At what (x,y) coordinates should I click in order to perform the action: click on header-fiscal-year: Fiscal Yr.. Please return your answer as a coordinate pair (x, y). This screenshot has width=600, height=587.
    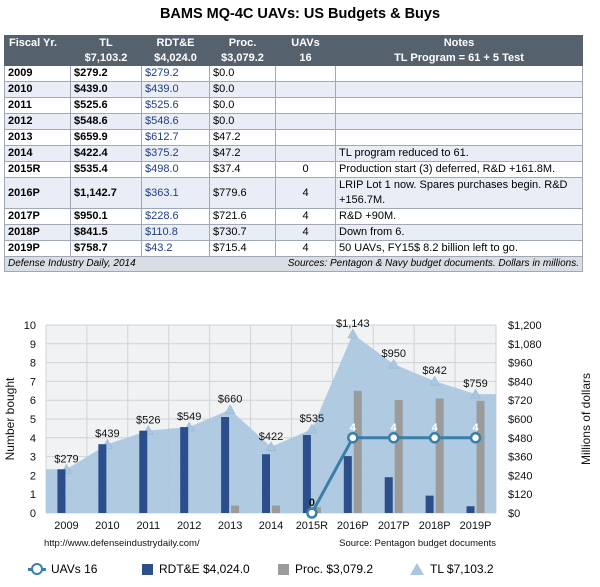
    Looking at the image, I should click on (37, 43).